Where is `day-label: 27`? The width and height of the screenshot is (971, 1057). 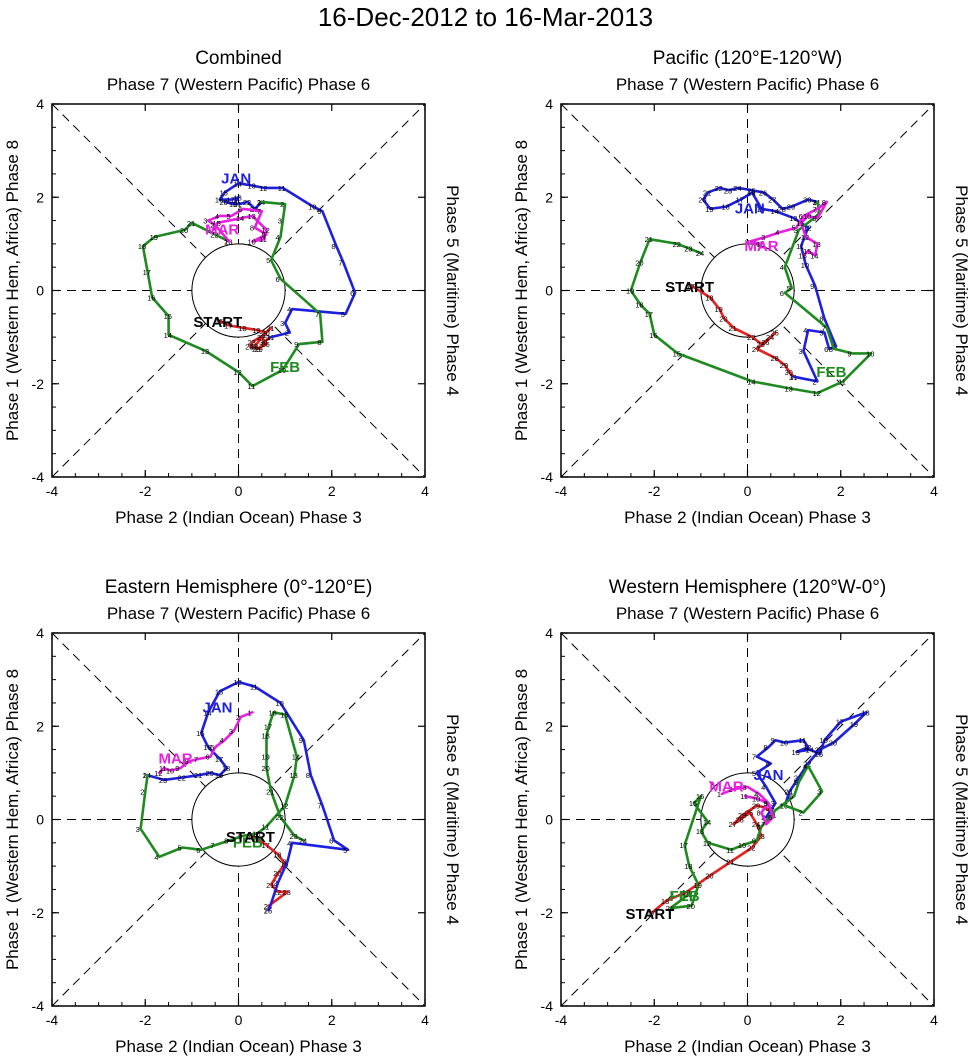 day-label: 27 is located at coordinates (756, 349).